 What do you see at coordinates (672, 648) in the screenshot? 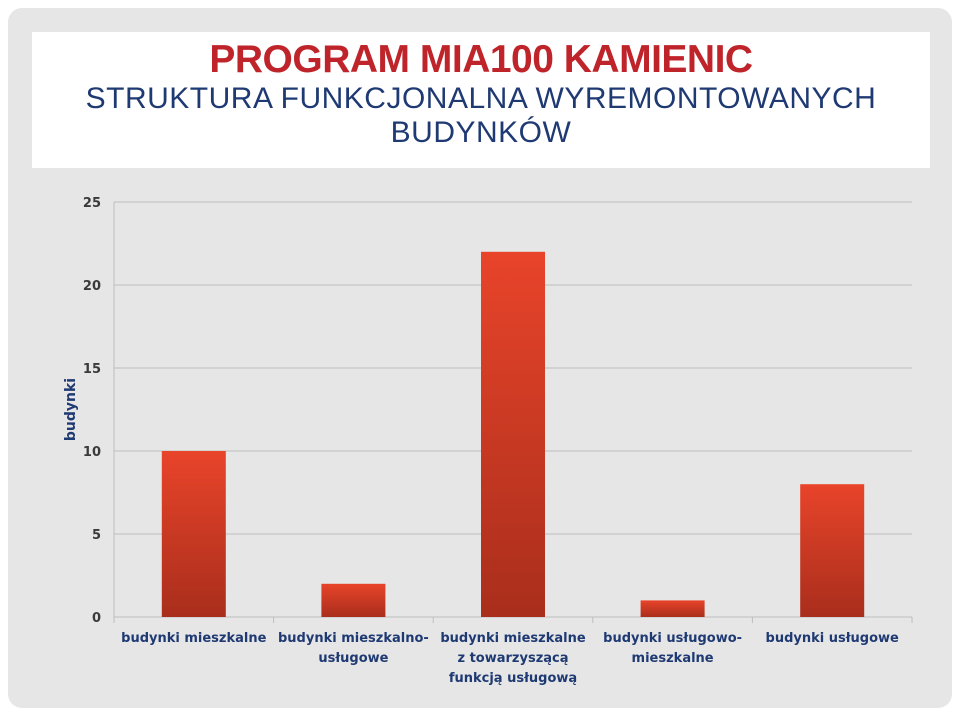
I see `x-category-label: budynki usługowo-mieszkalne` at bounding box center [672, 648].